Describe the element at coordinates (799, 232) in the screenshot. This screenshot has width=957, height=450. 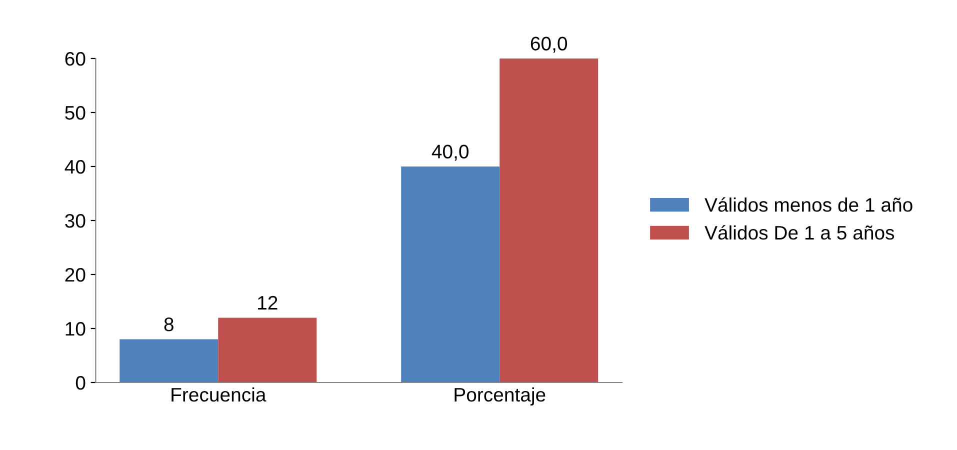
I see `legend-label: Válidos De 1 a 5 años` at that location.